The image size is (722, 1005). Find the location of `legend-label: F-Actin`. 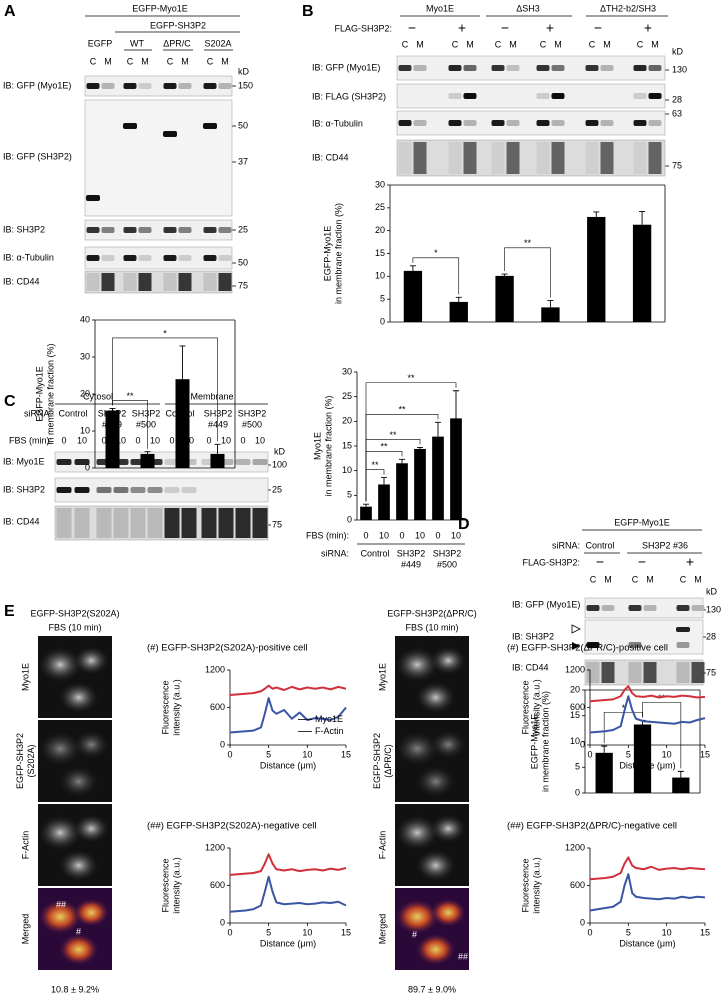

legend-label: F-Actin is located at coordinates (329, 731).